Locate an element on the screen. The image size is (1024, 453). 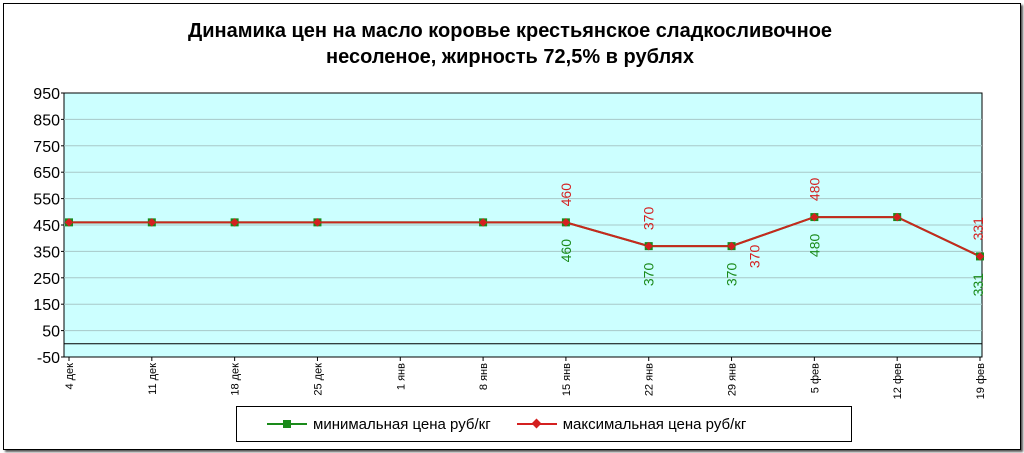
legend-label-max: максимальная цена руб/кг is located at coordinates (654, 424).